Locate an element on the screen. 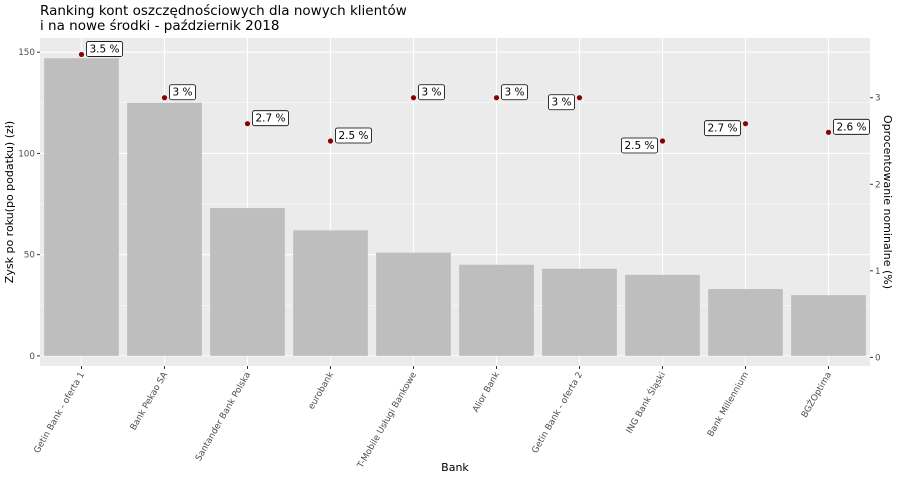 This screenshot has width=900, height=480. y2-tick-label: 0 is located at coordinates (878, 358).